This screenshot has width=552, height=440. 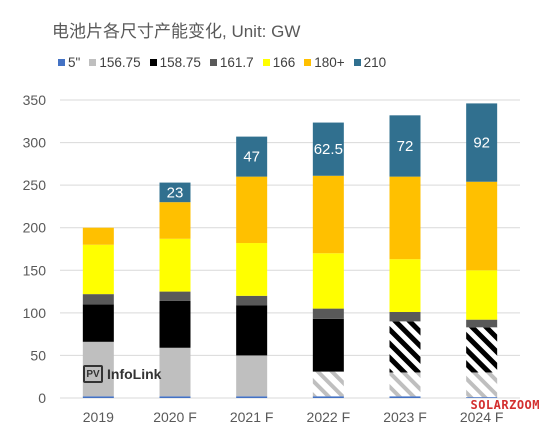 I want to click on legend: 5" 156.75 158.75 161.7 166 180+ 210, so click(x=222, y=62).